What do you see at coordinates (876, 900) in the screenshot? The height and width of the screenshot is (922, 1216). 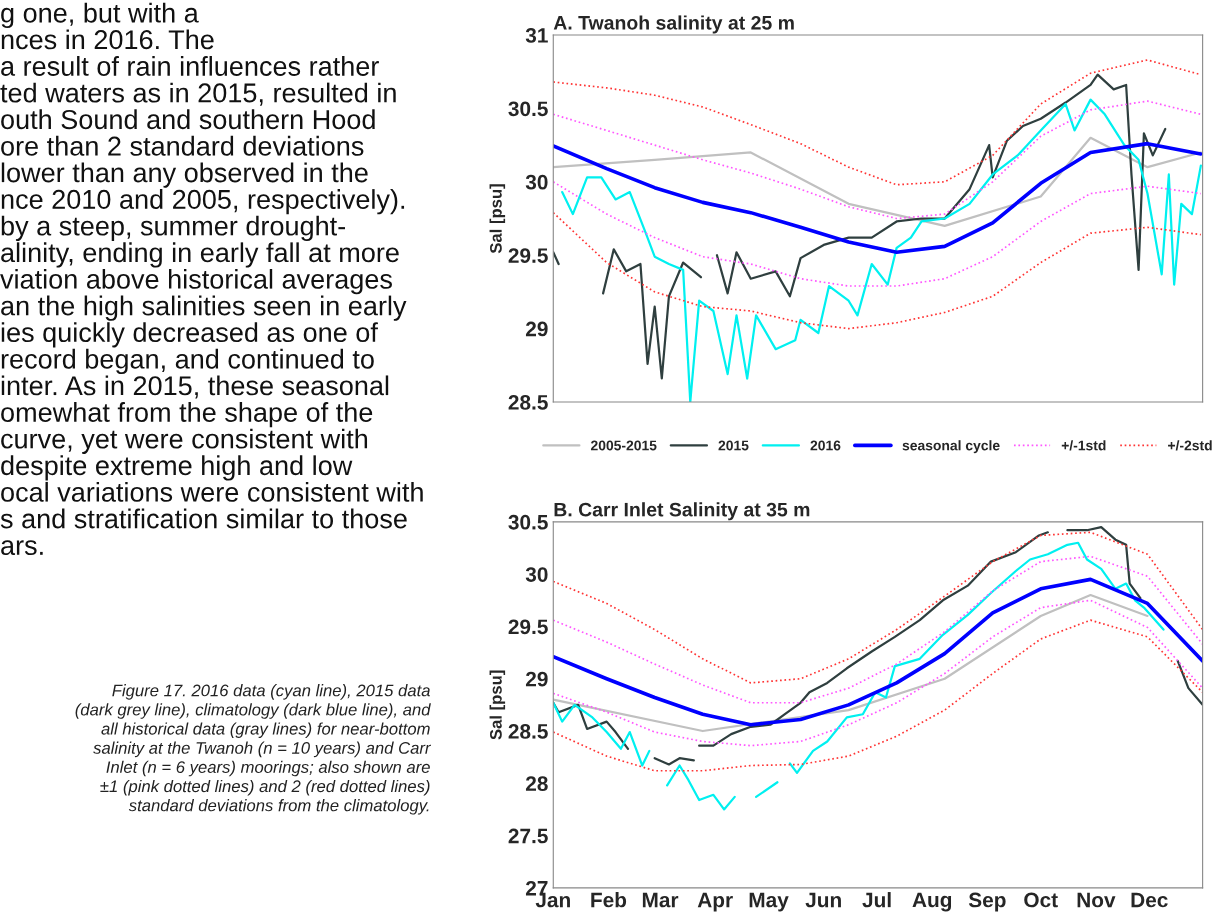 I see `x-tick-label: Jul` at bounding box center [876, 900].